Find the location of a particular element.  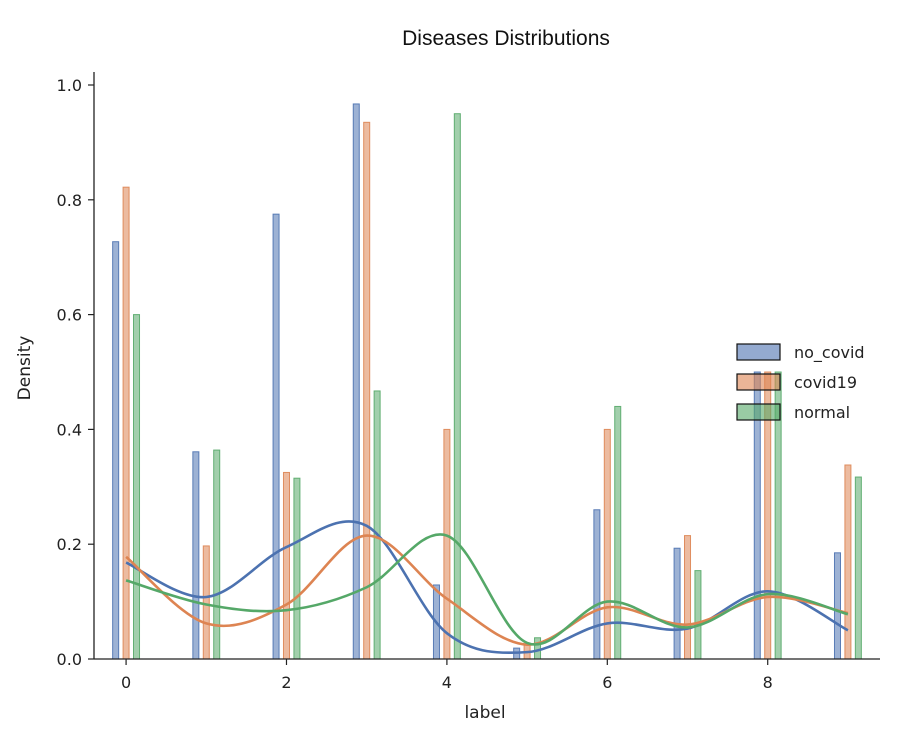

x-tick-label: 8 is located at coordinates (768, 682).